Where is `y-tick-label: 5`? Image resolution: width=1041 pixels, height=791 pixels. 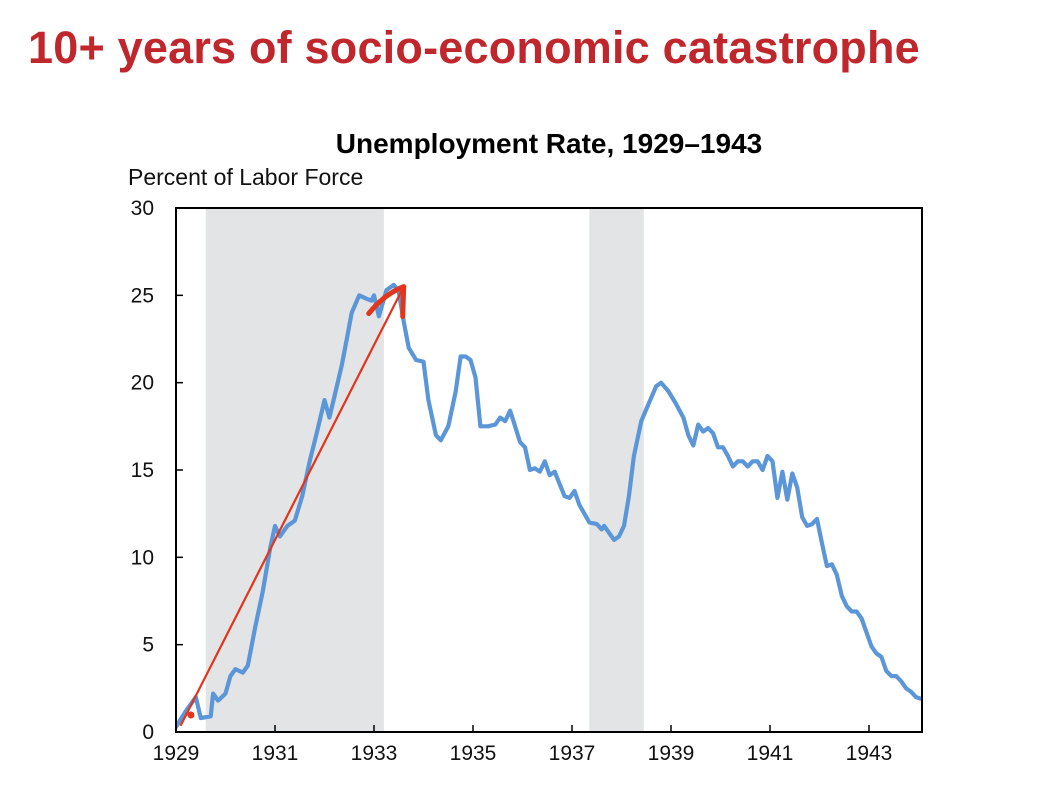 y-tick-label: 5 is located at coordinates (148, 645).